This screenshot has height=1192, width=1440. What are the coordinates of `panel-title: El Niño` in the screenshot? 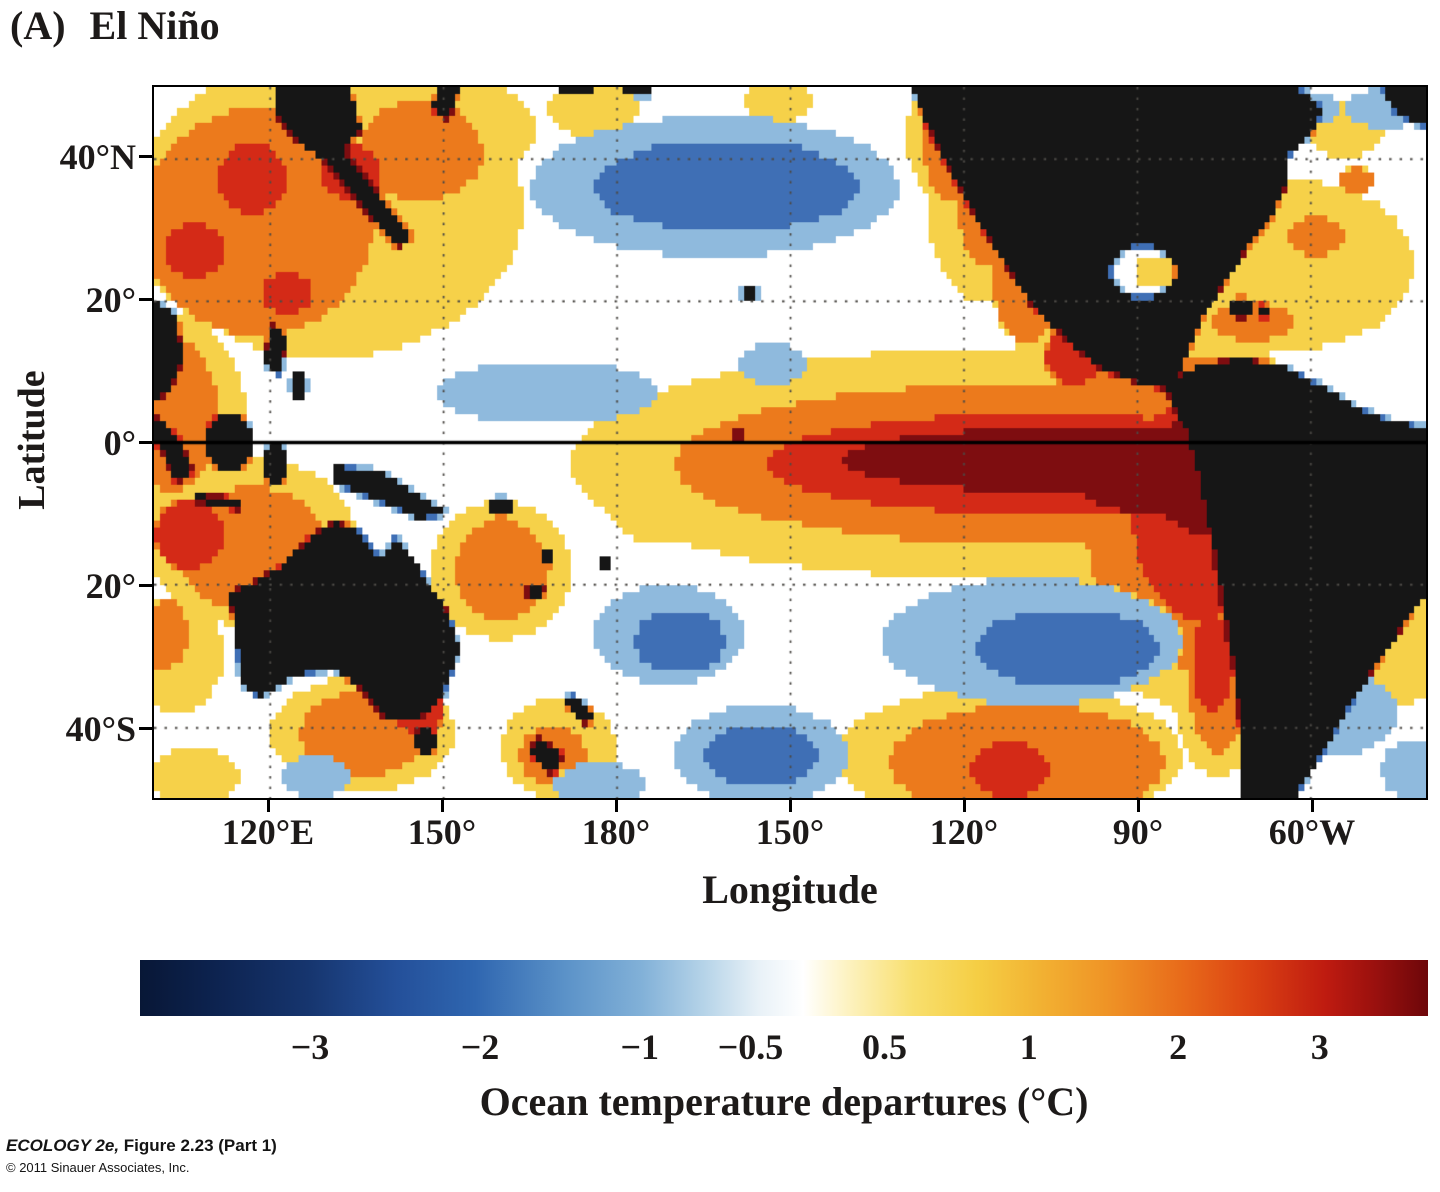 It's located at (154, 25).